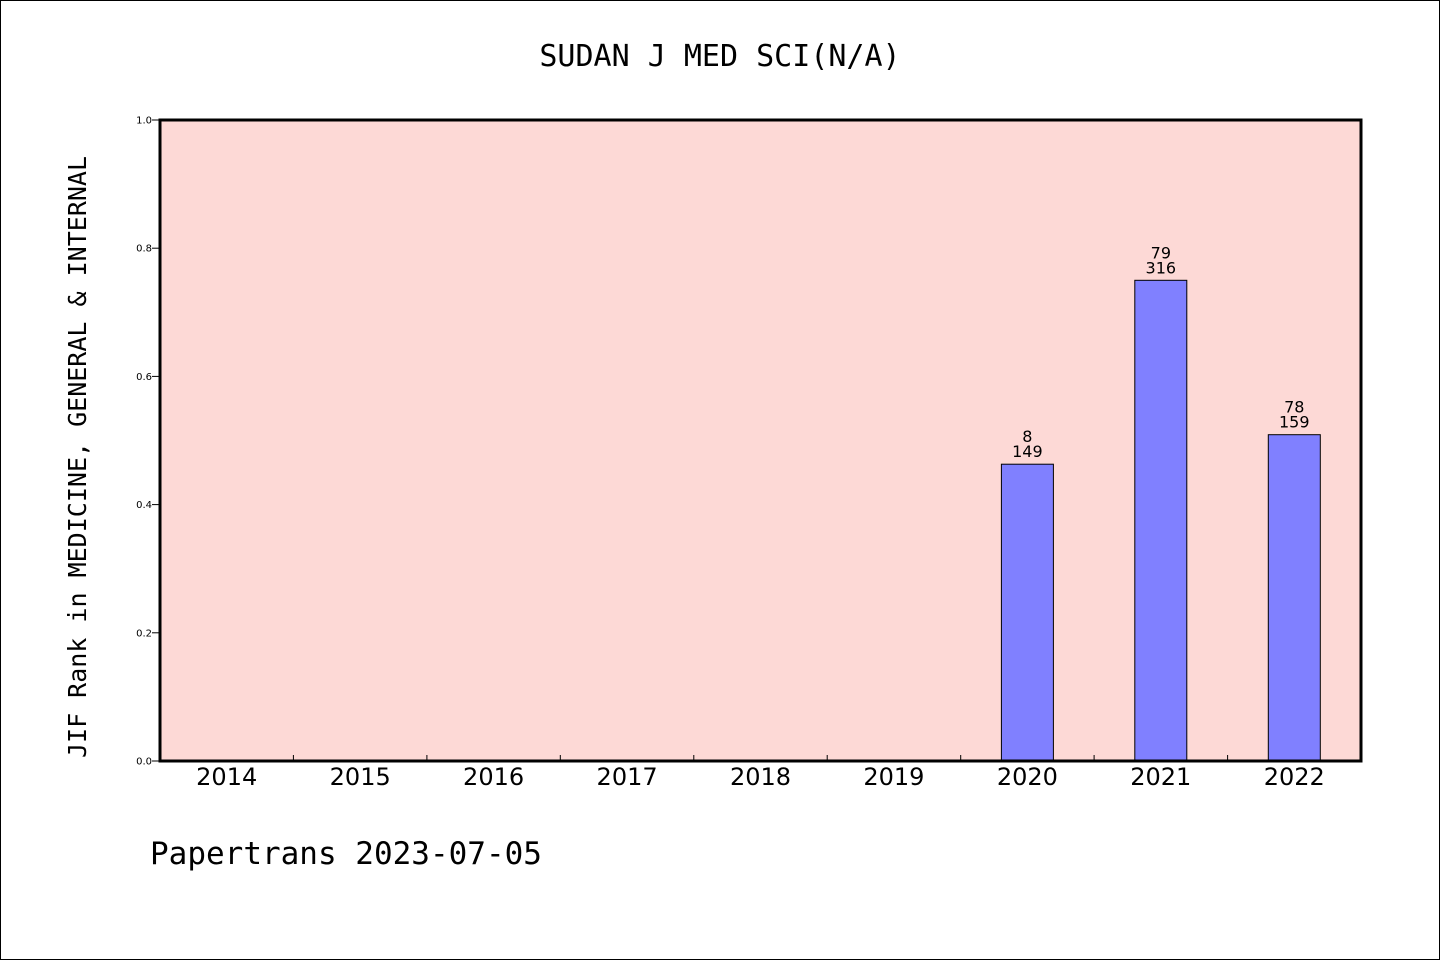 Image resolution: width=1440 pixels, height=960 pixels. I want to click on x-tick-label-2022: 2022, so click(1294, 777).